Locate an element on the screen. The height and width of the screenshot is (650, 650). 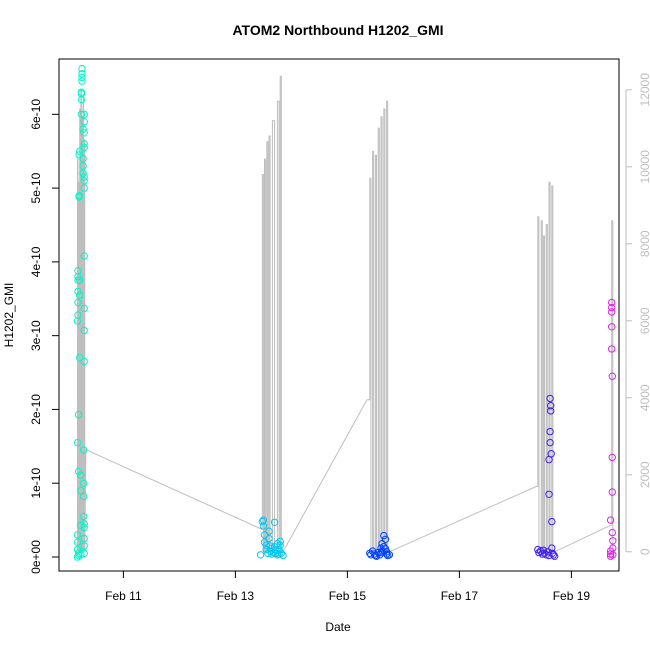
y2-tick-label: 0 is located at coordinates (644, 551).